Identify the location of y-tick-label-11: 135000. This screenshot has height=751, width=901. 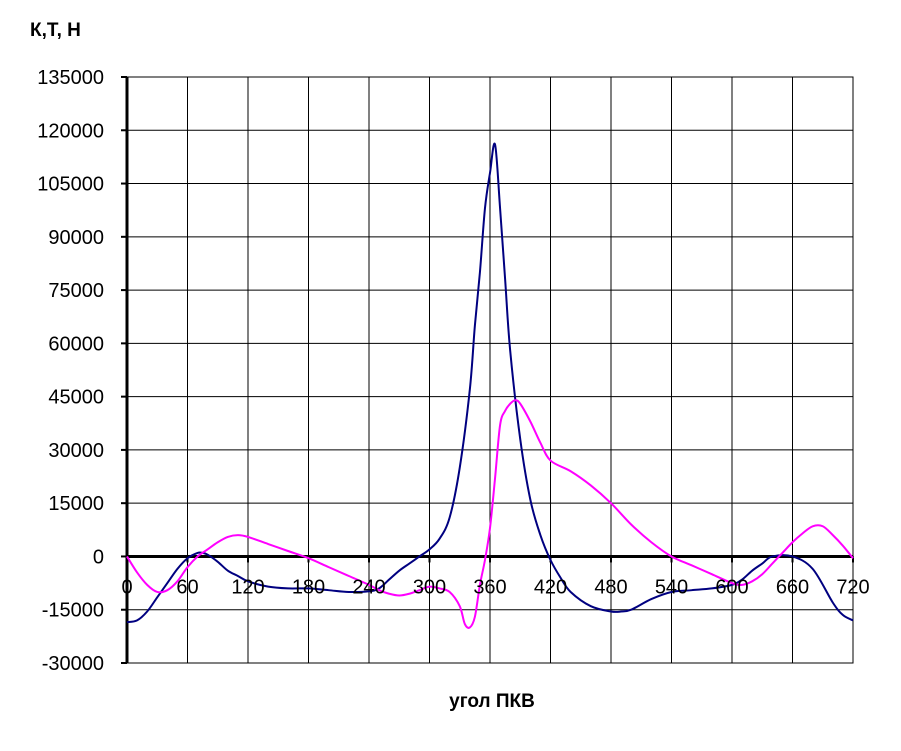
(70, 78).